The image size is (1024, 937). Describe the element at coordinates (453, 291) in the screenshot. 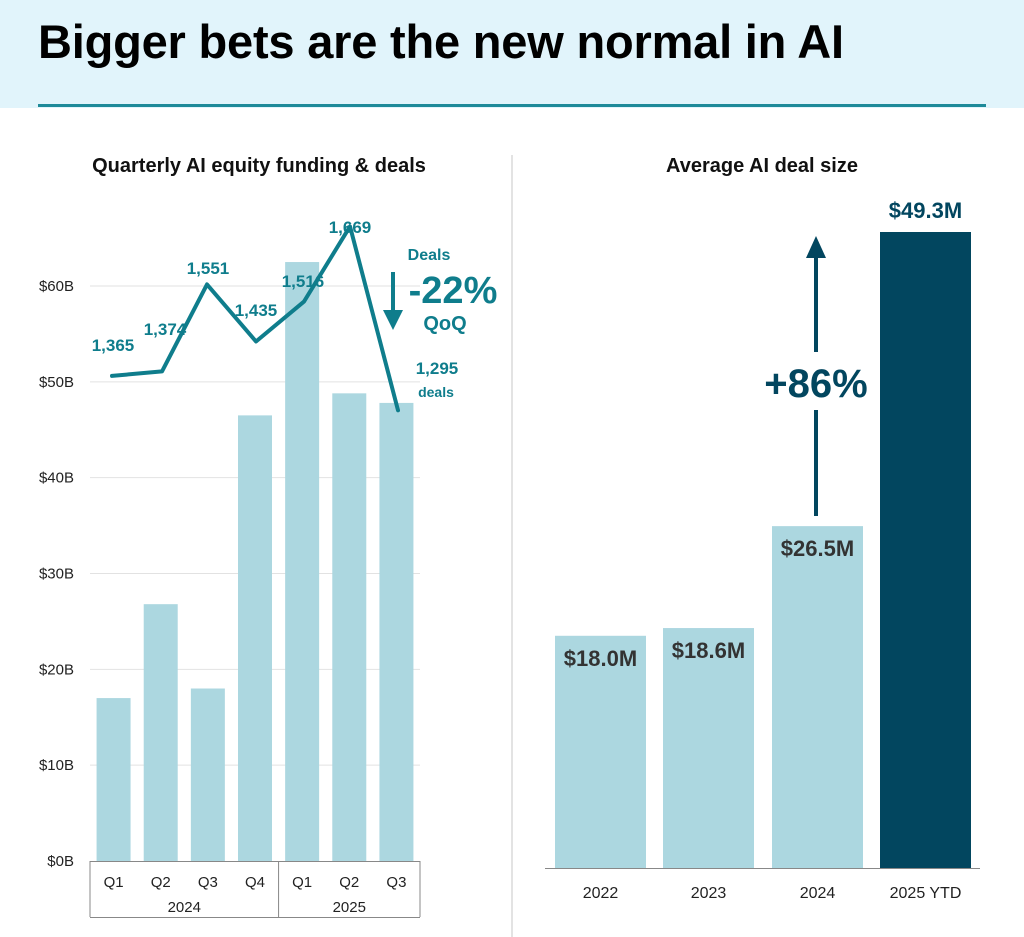

I see `deals-change-value: -22%` at that location.